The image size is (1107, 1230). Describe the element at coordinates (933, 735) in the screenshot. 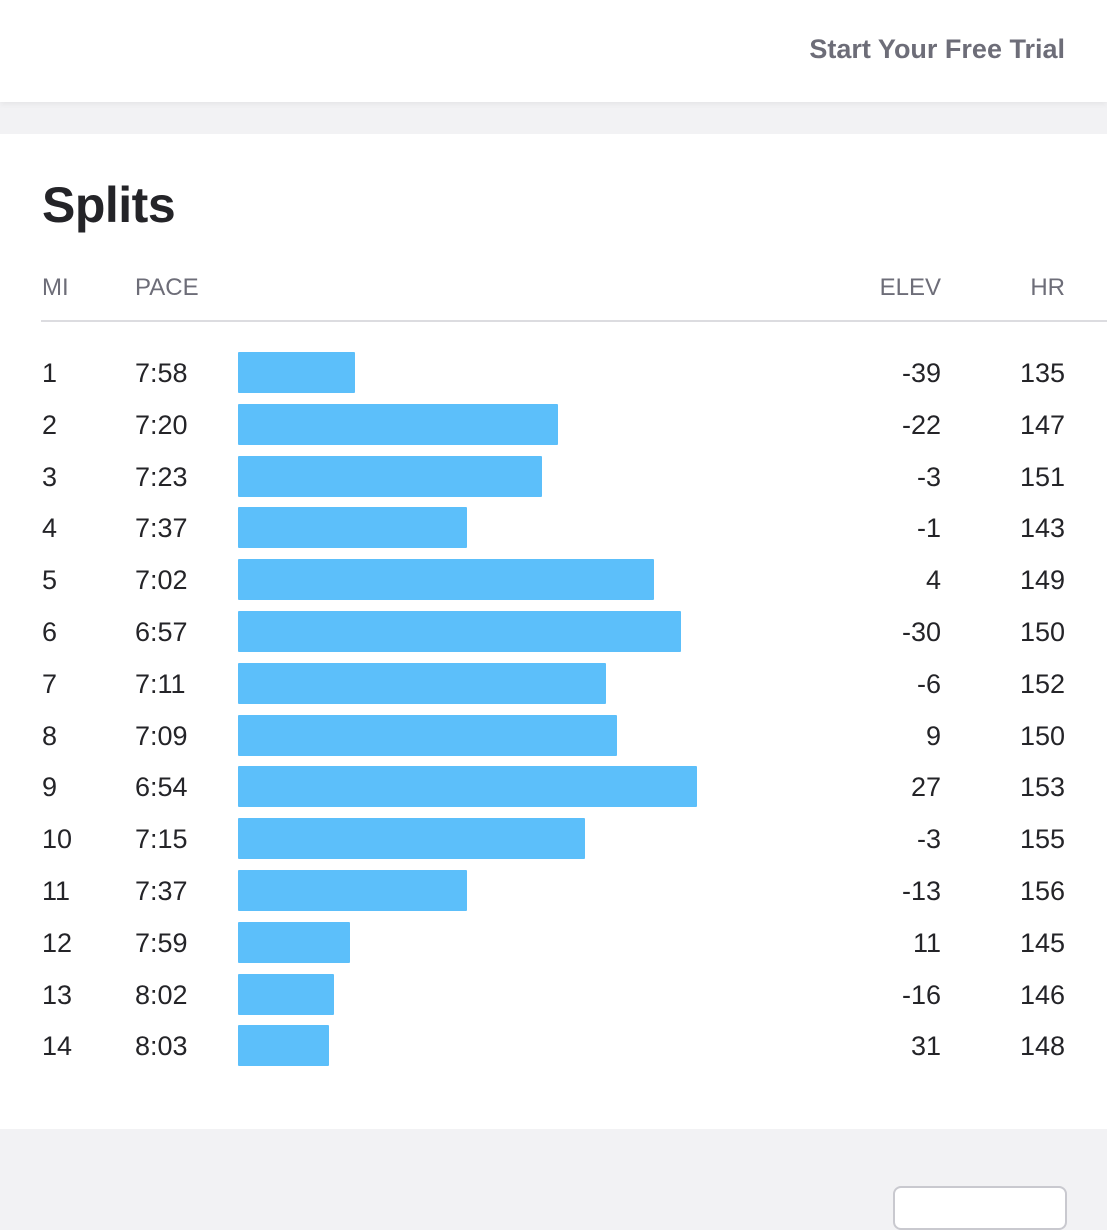

I see `split-elevation: 9` at that location.